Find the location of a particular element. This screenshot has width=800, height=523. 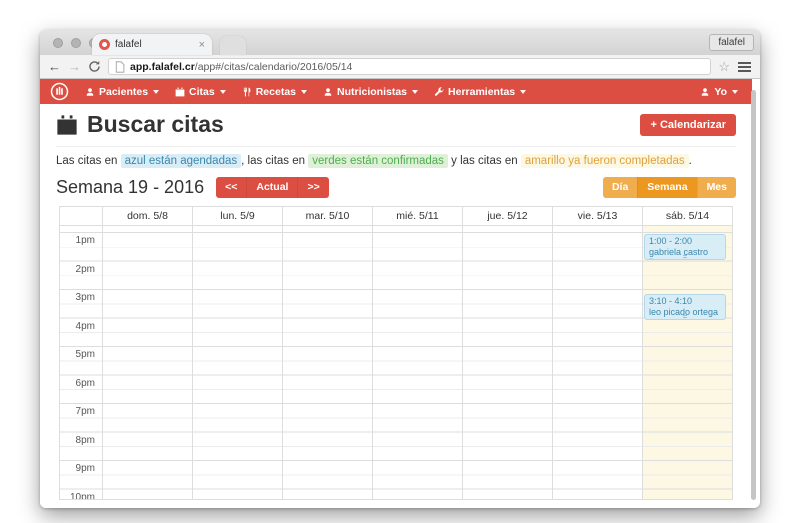

event-name: leo picado ortega is located at coordinates (684, 311).